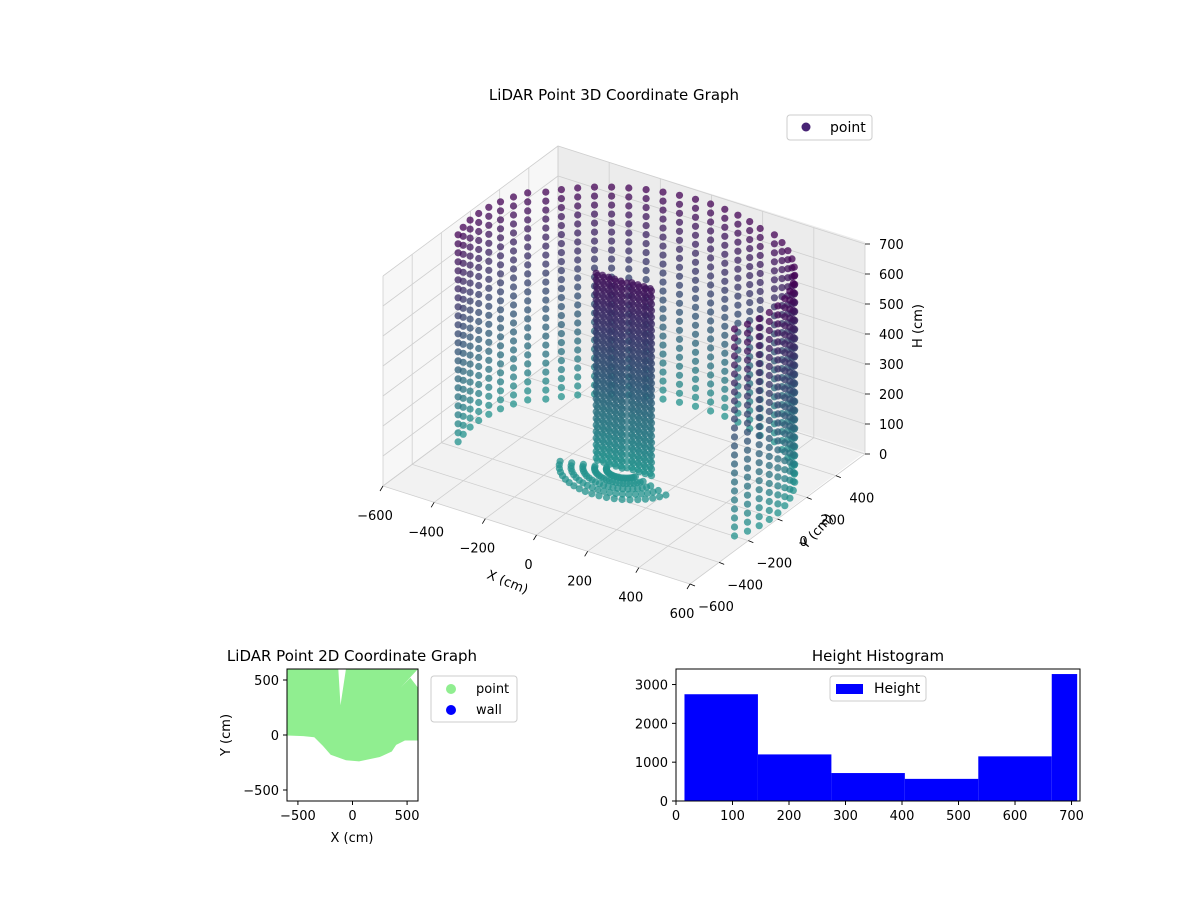  What do you see at coordinates (1015, 816) in the screenshot?
I see `hist-x-tick-label: 600` at bounding box center [1015, 816].